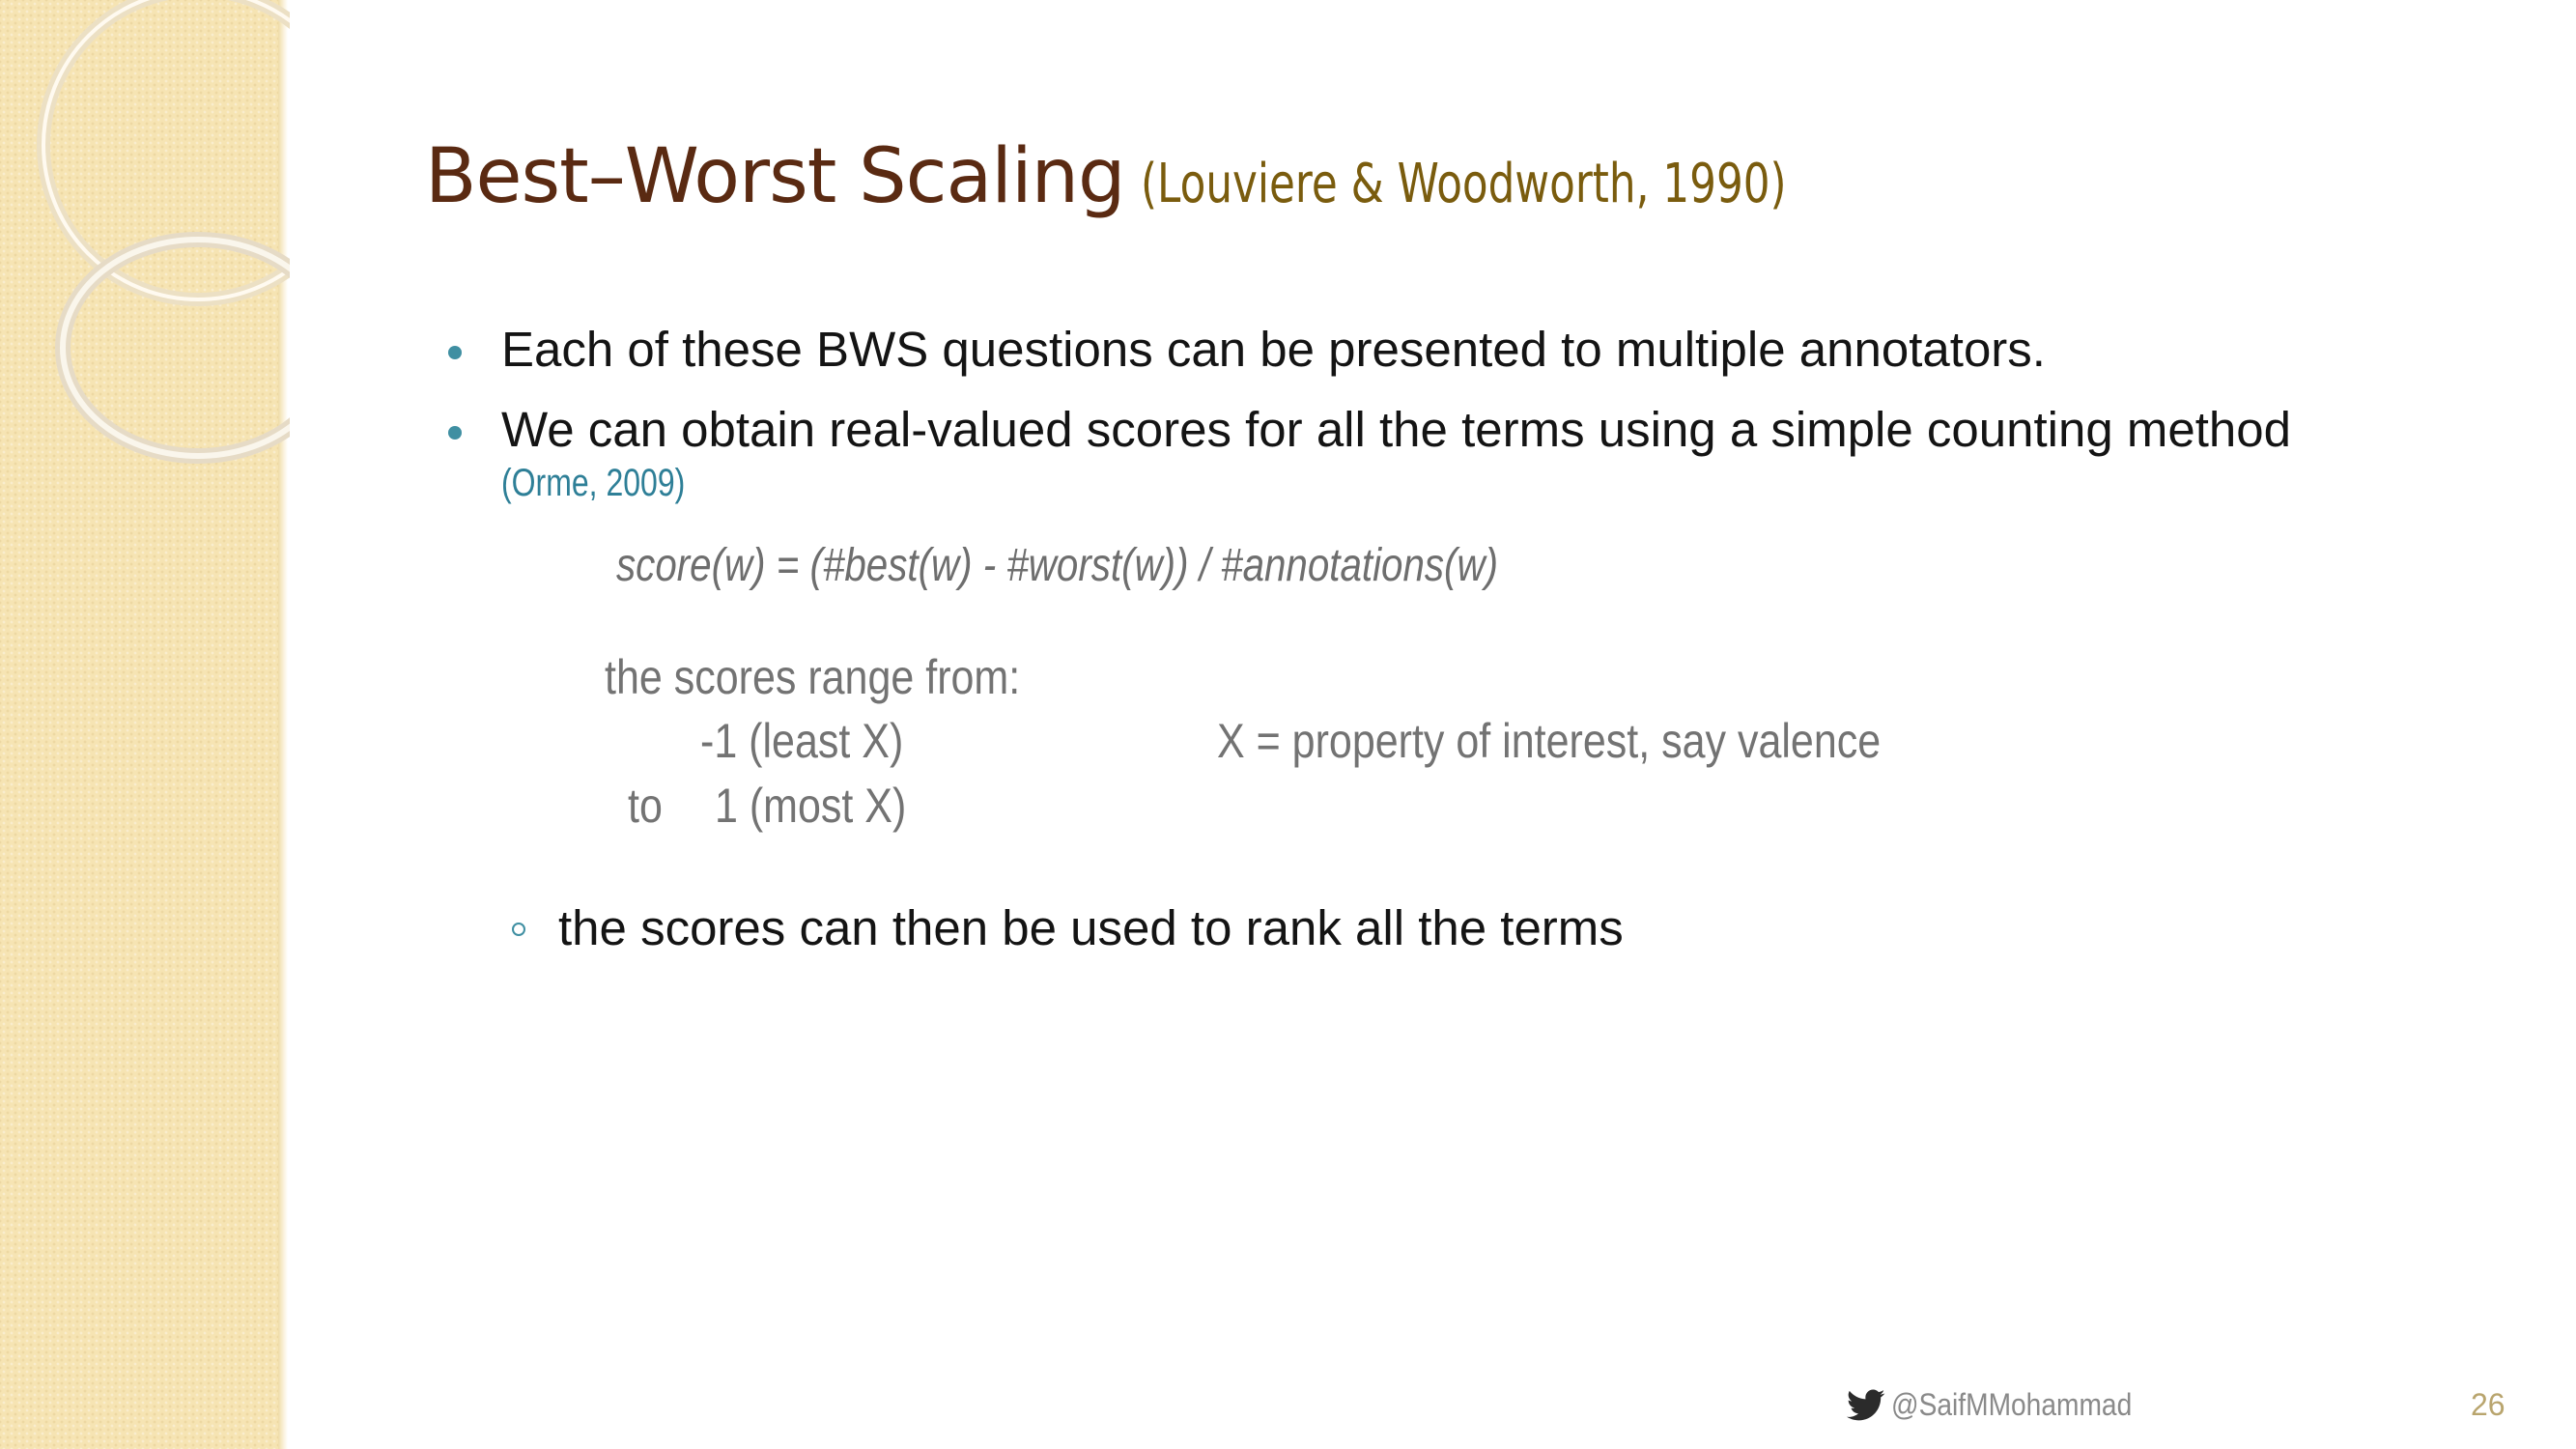 The image size is (2576, 1449). I want to click on bullet-2-citation-line: (Orme, 2009), so click(616, 483).